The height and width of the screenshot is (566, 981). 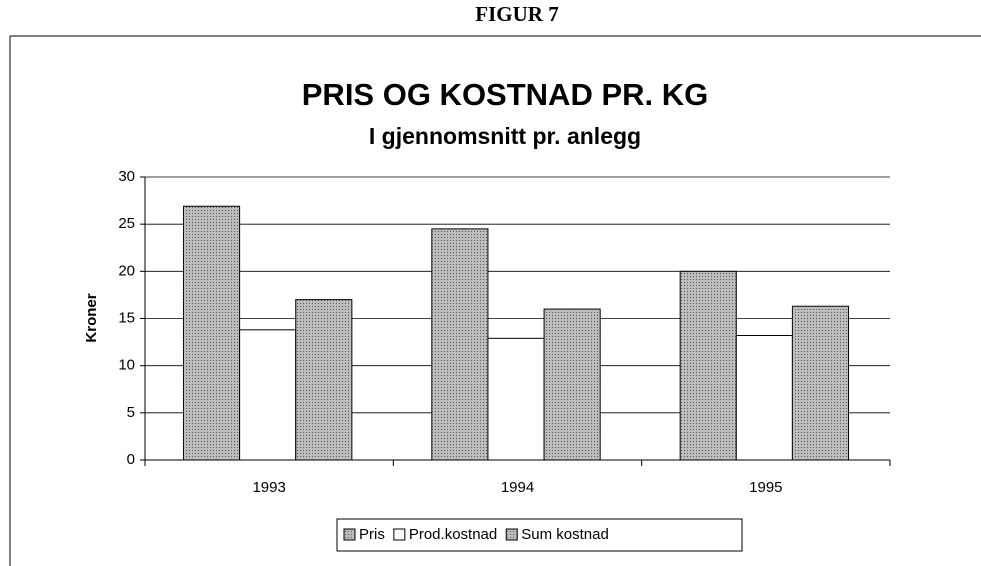 I want to click on x-tick-label: 1994, so click(x=517, y=487).